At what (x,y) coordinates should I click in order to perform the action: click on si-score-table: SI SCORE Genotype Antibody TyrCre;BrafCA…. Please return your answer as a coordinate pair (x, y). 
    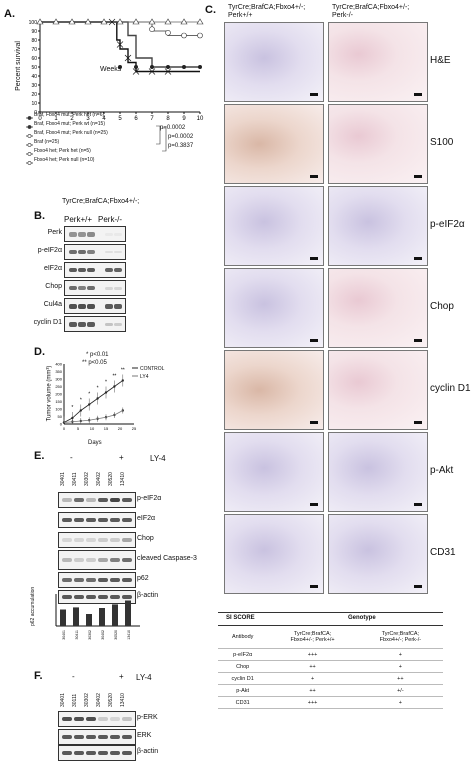
    Looking at the image, I should click on (330, 660).